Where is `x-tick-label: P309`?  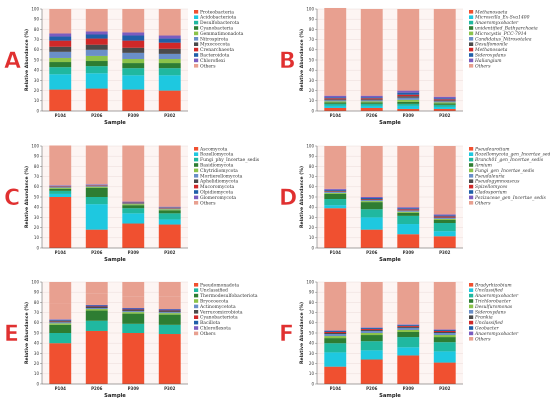 x-tick-label: P309 is located at coordinates (408, 252).